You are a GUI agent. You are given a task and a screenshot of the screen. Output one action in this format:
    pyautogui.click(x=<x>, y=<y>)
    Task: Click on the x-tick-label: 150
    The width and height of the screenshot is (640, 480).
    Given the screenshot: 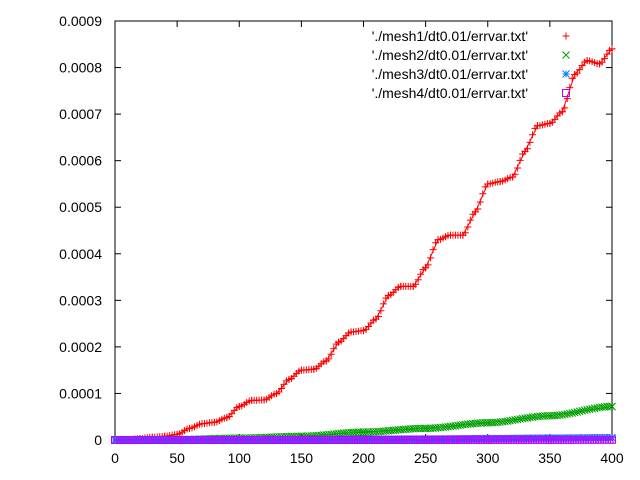 What is the action you would take?
    pyautogui.click(x=302, y=458)
    